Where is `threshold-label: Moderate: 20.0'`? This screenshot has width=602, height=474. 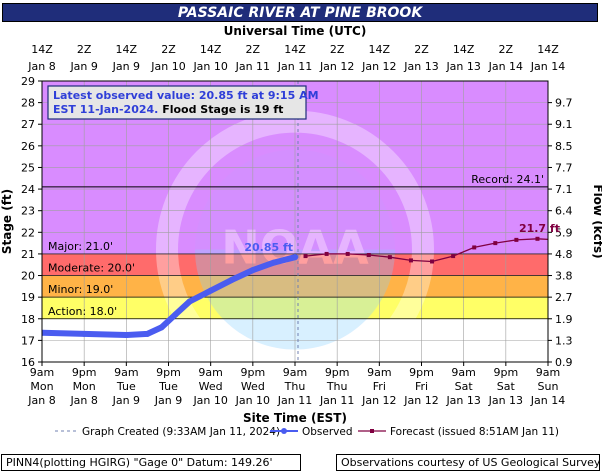
threshold-label: Moderate: 20.0' is located at coordinates (91, 268).